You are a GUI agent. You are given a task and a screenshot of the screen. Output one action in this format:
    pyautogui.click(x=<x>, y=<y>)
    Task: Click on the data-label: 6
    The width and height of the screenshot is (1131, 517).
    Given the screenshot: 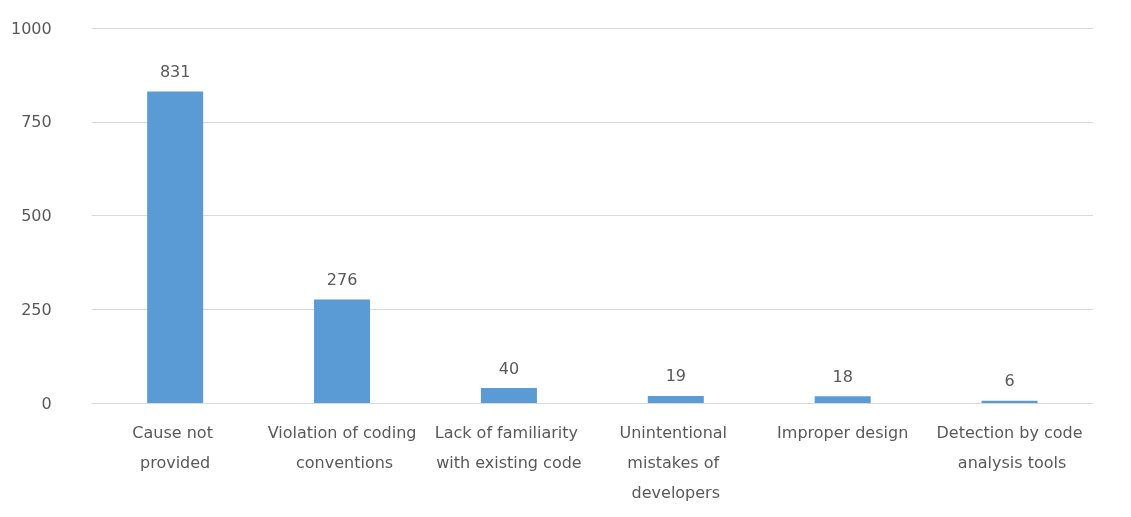 What is the action you would take?
    pyautogui.click(x=1009, y=381)
    